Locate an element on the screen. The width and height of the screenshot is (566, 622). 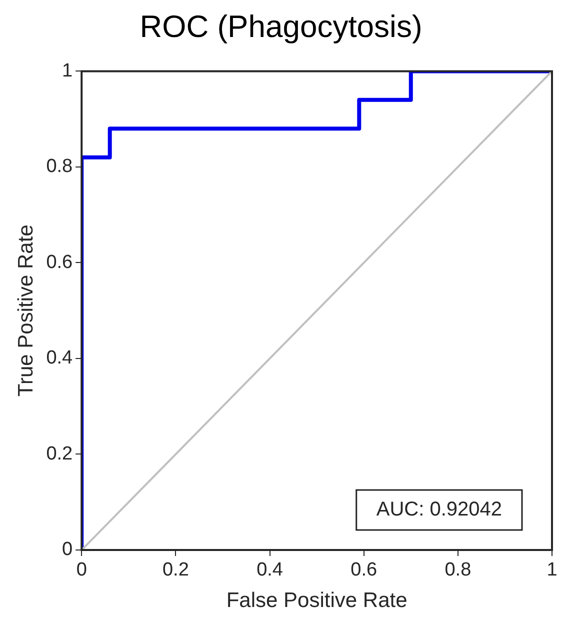
x-tick-label: 0.6 is located at coordinates (364, 570).